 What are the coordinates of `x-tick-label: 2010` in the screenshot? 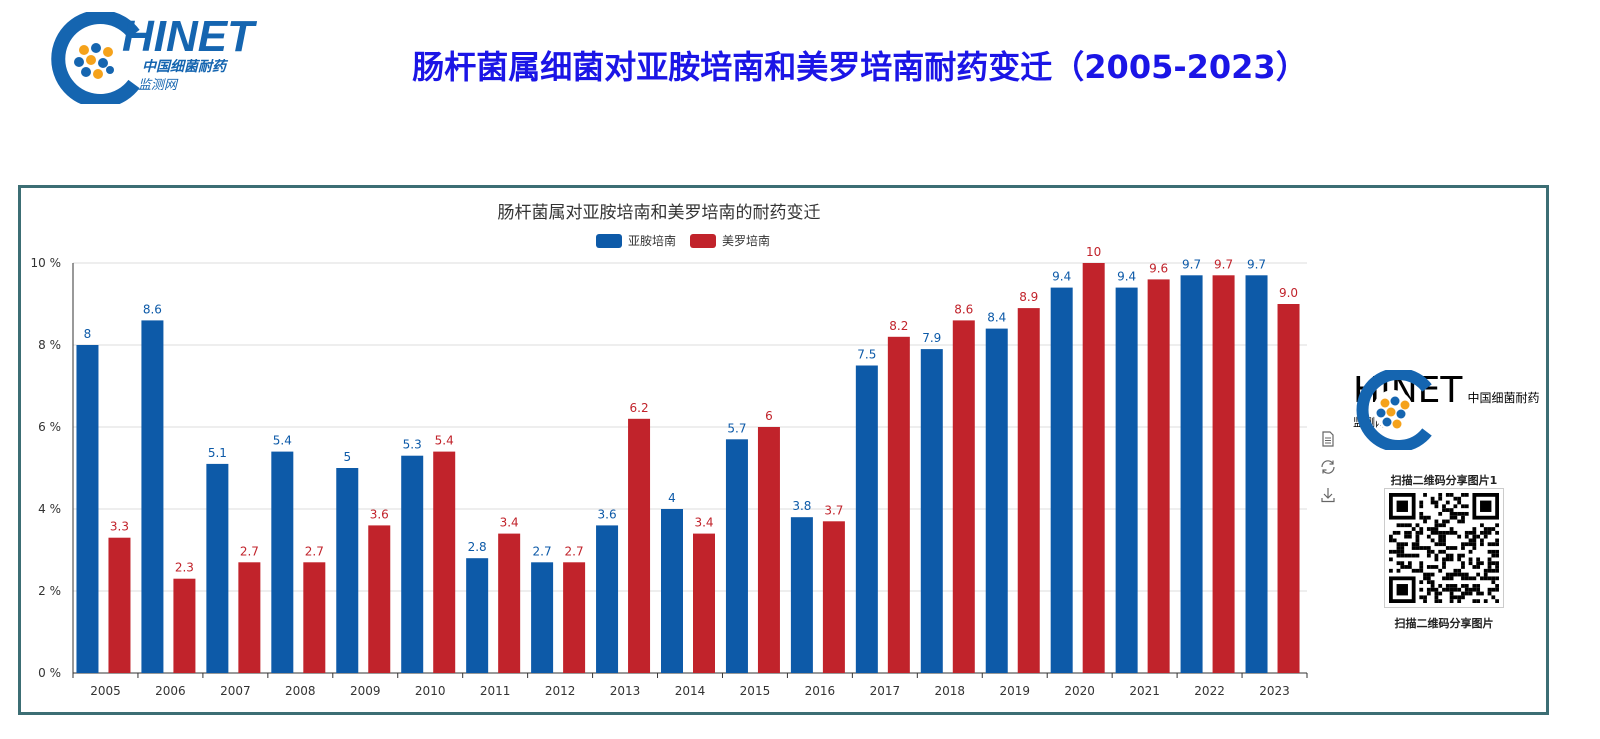 It's located at (430, 691).